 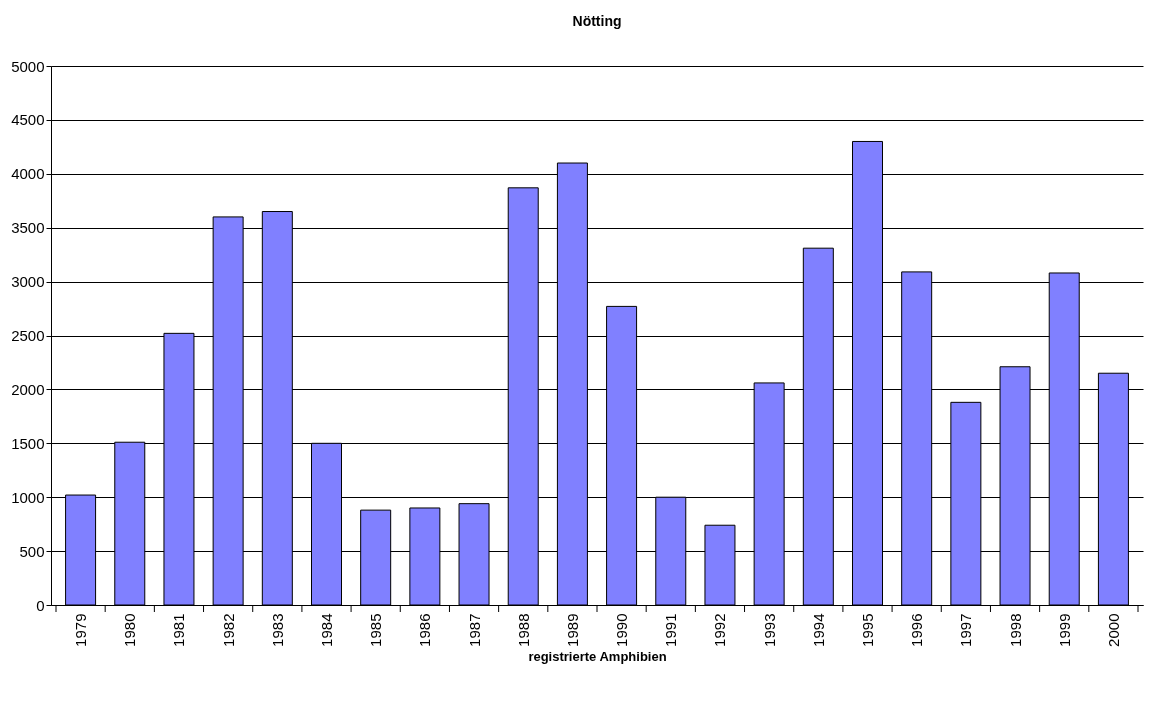 I want to click on y-tick-label: 0, so click(x=40, y=605).